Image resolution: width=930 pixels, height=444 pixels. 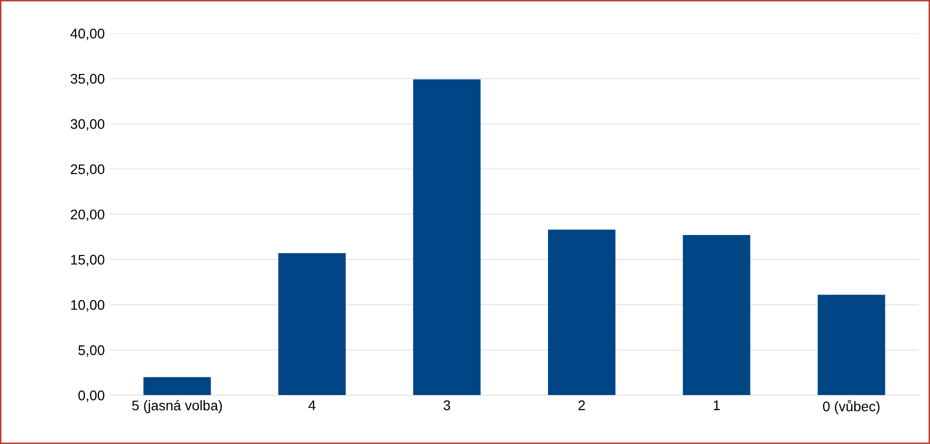 What do you see at coordinates (177, 407) in the screenshot?
I see `x-tick-label: 5 (jasná volba)` at bounding box center [177, 407].